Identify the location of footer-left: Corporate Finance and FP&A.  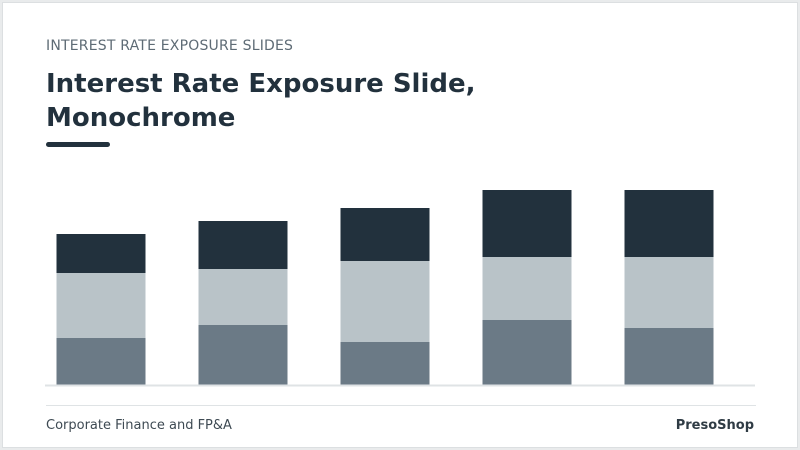
(139, 425).